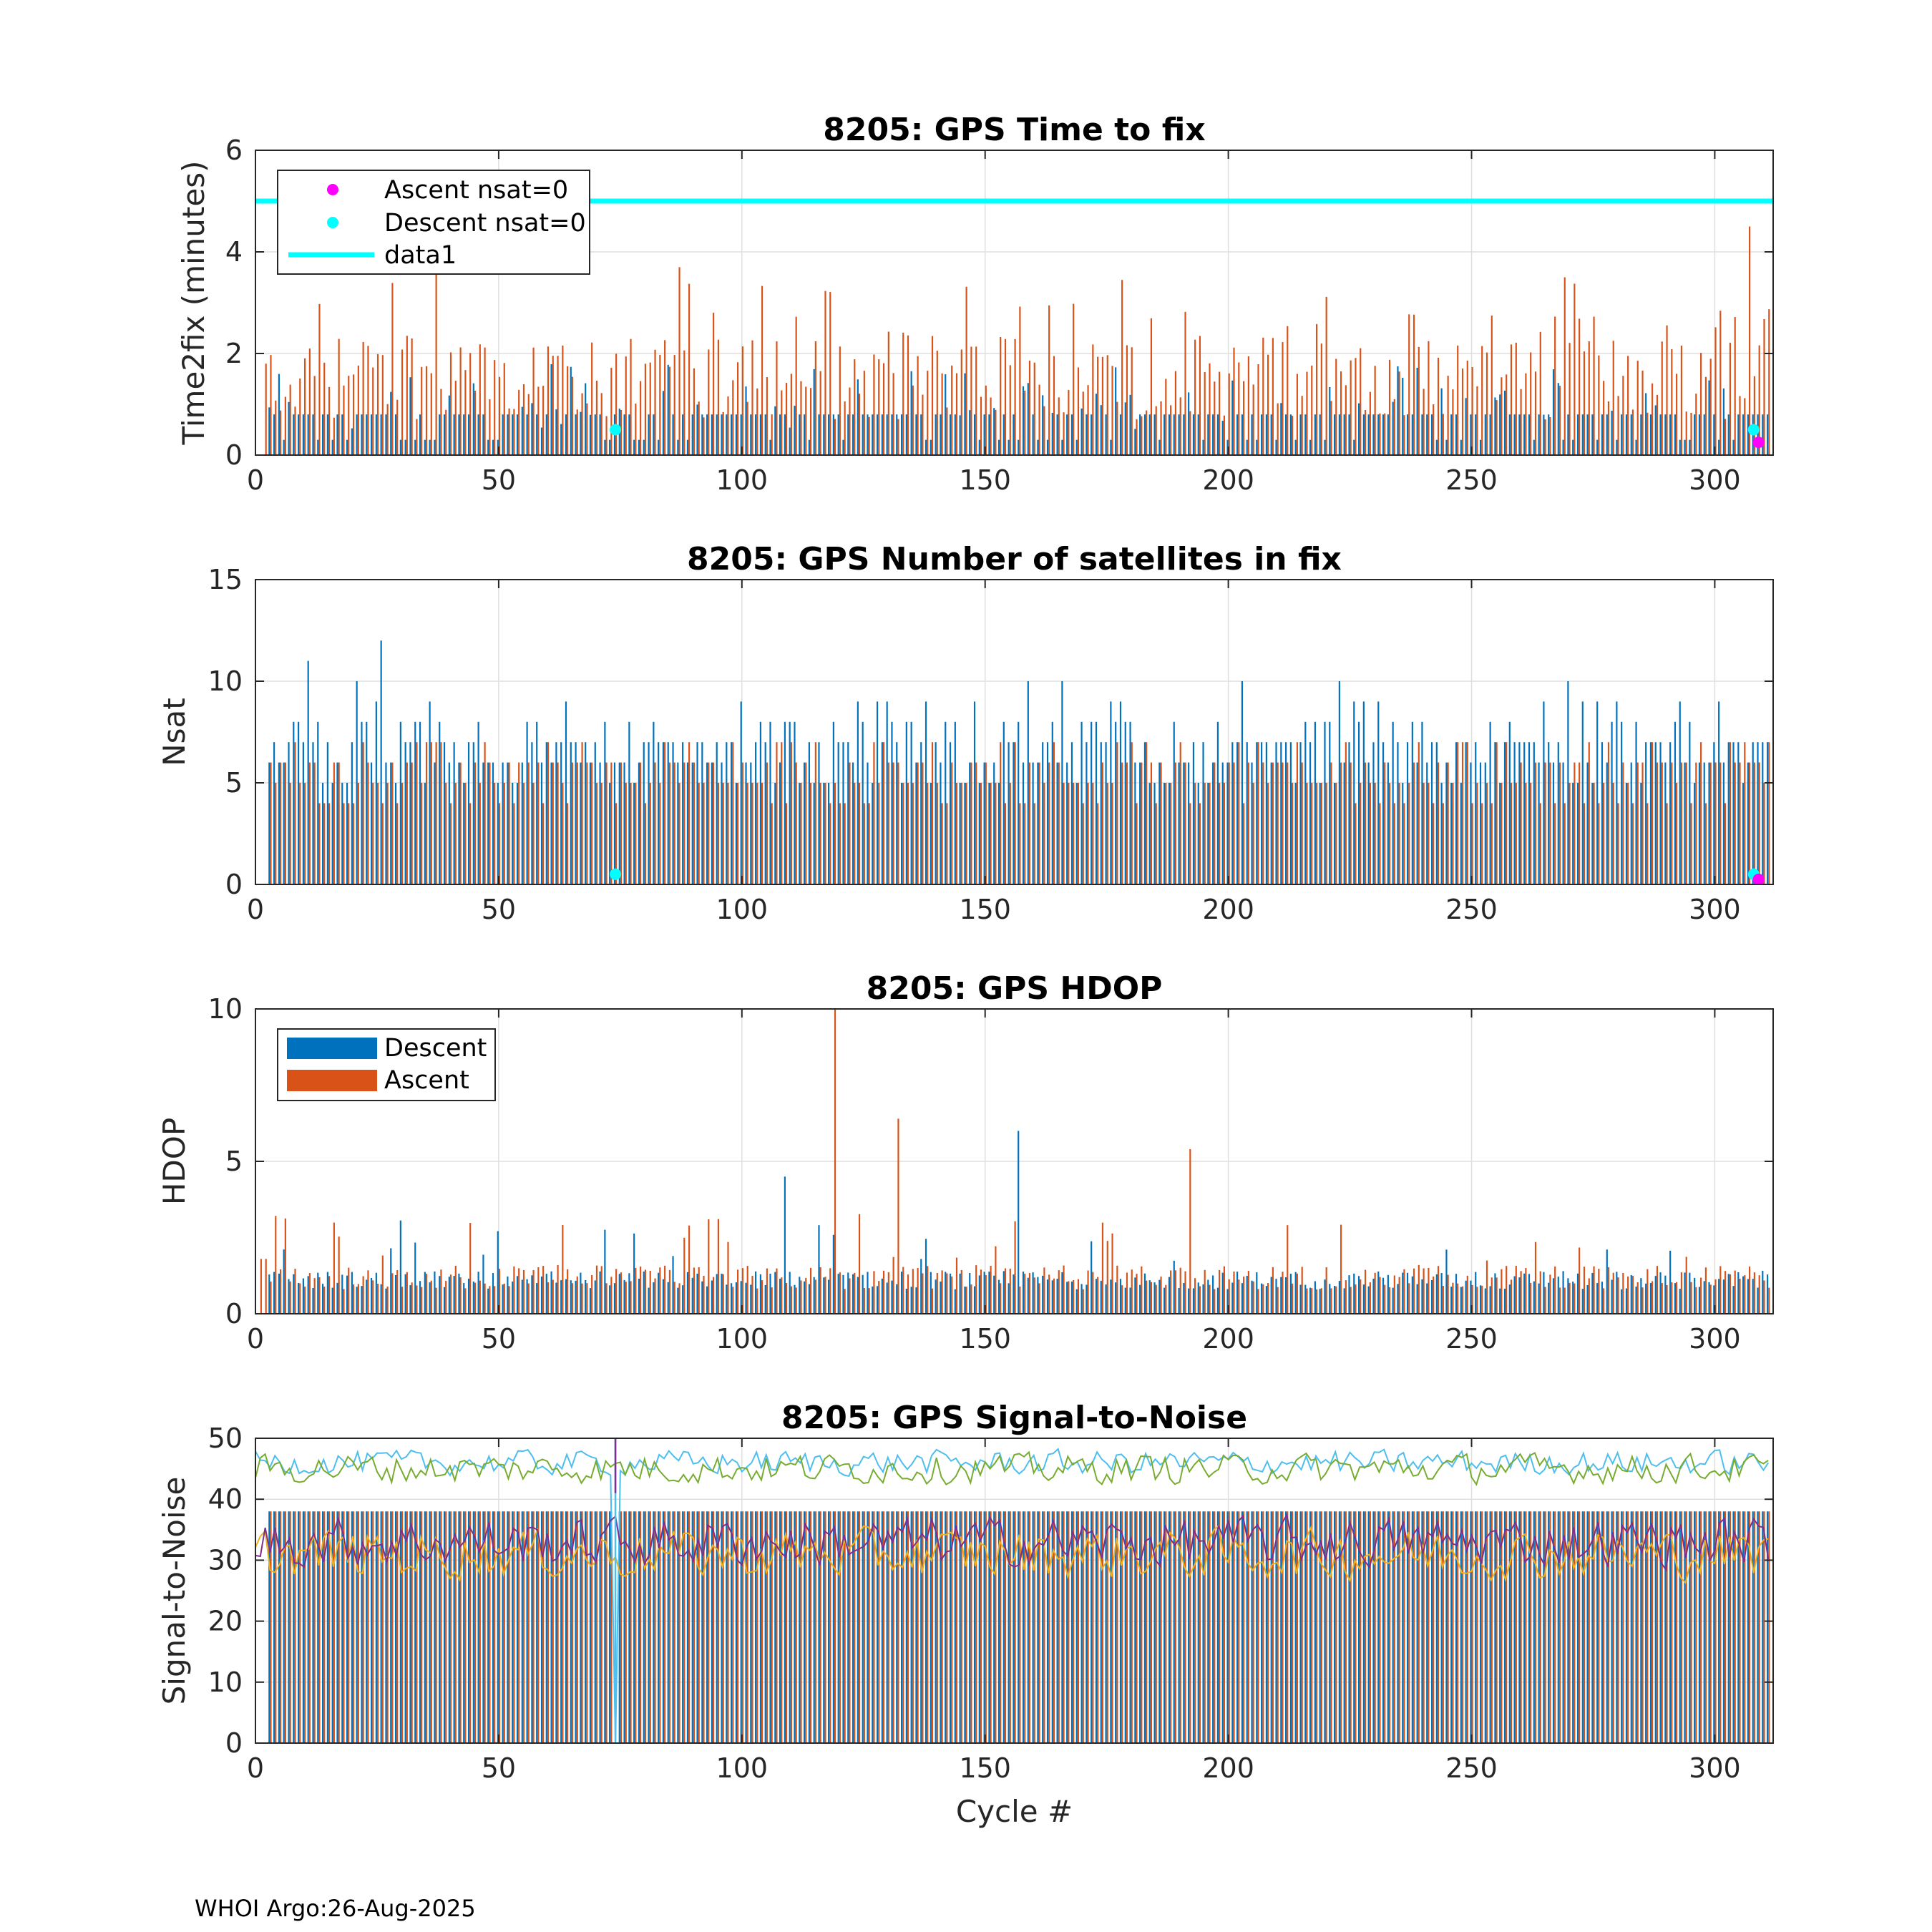  Describe the element at coordinates (1015, 988) in the screenshot. I see `chart-title: 8205: GPS HDOP` at that location.